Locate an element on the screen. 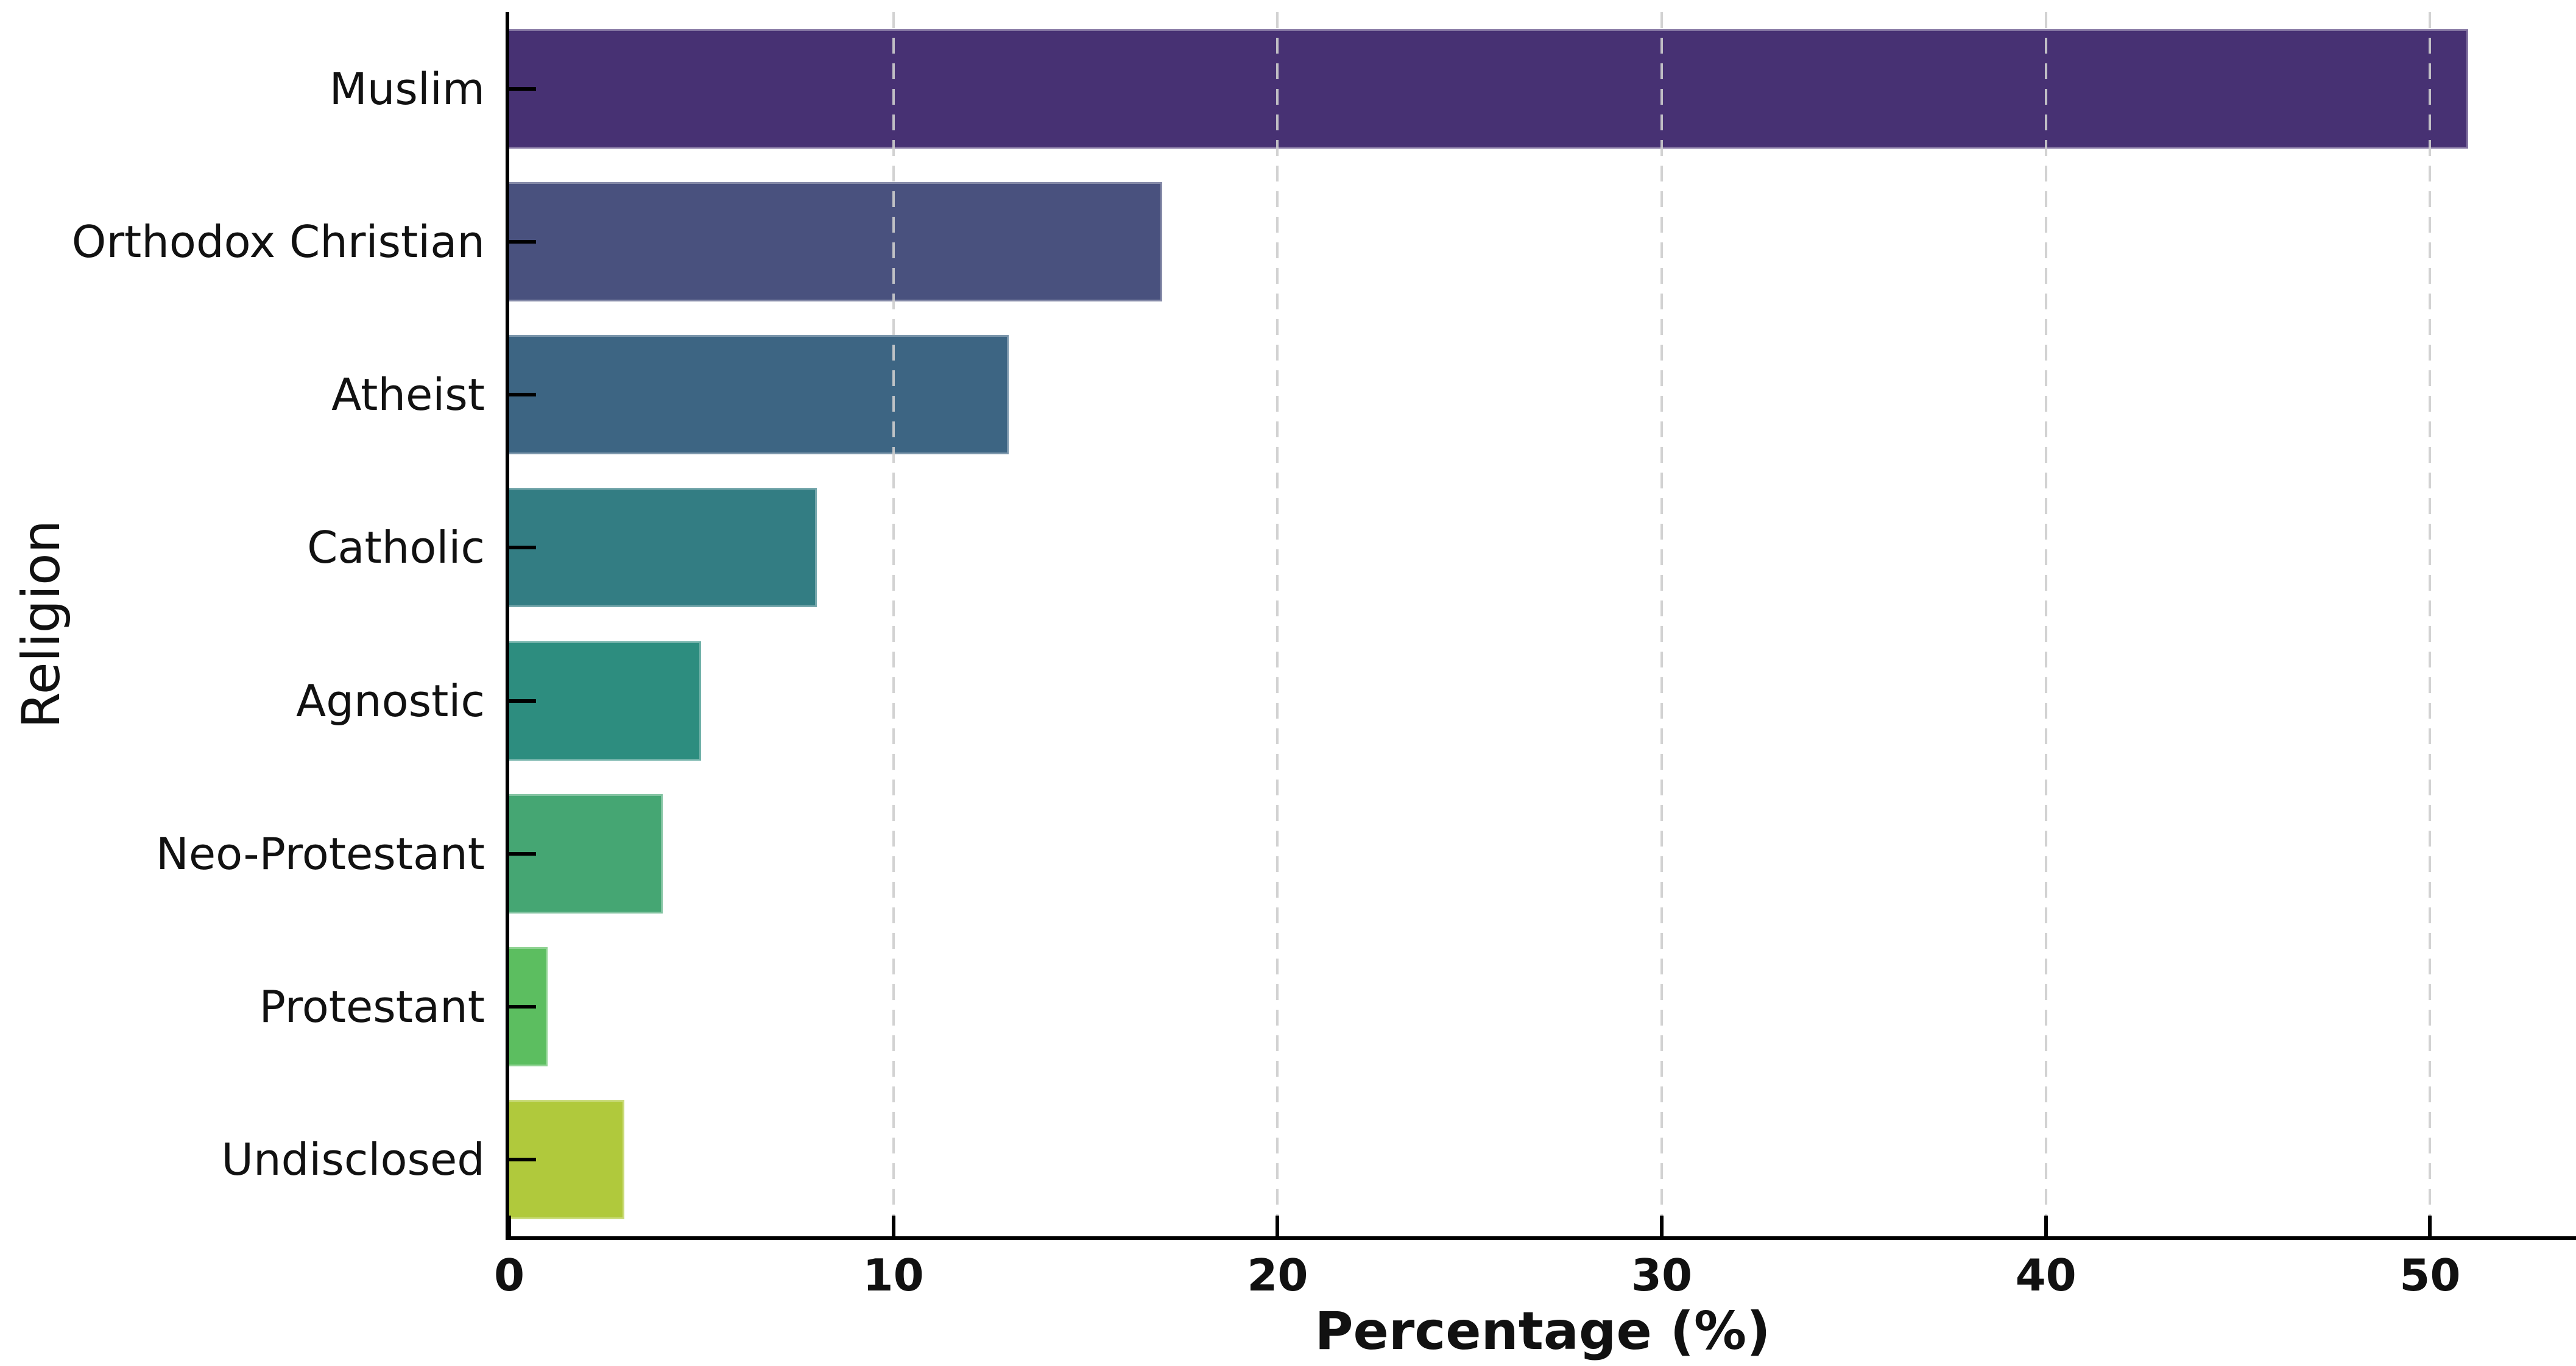 Image resolution: width=2576 pixels, height=1366 pixels. y-tick-agnostic is located at coordinates (522, 701).